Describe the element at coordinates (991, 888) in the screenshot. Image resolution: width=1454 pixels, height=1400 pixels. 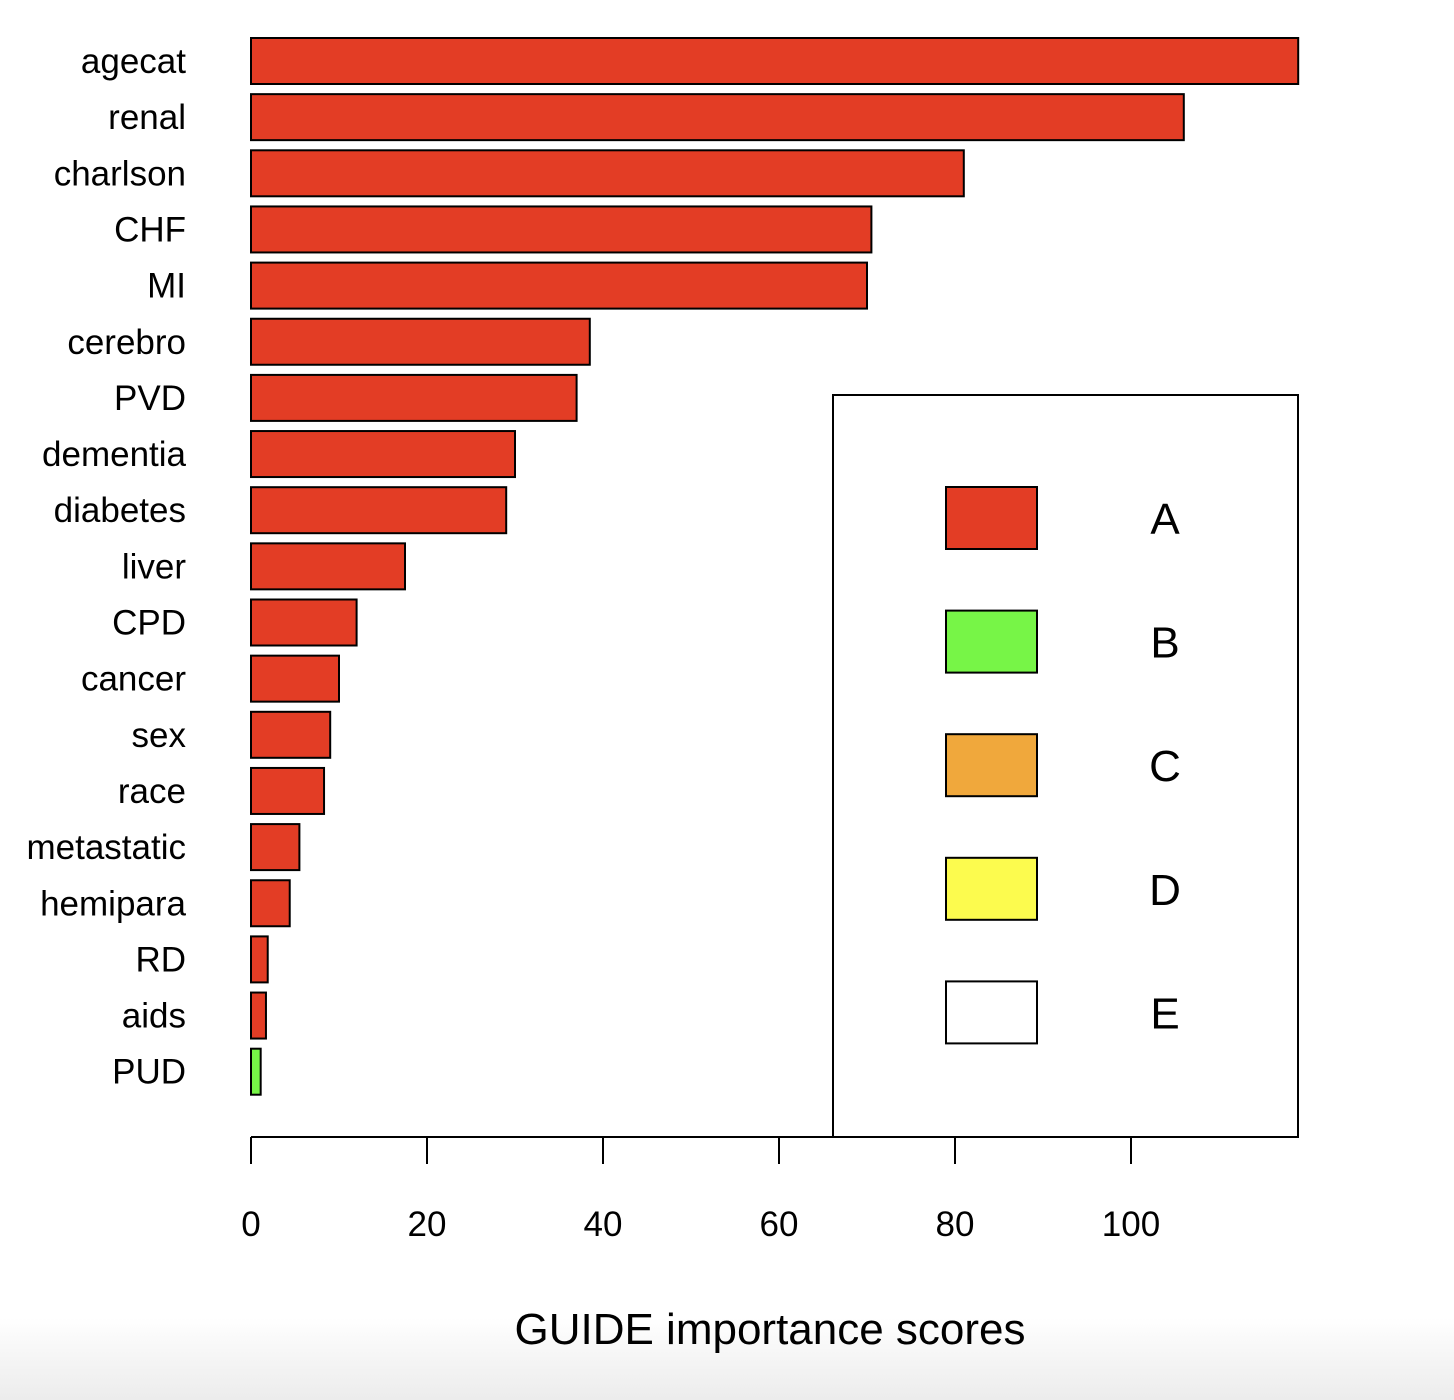
I see `legend-swatch-D` at that location.